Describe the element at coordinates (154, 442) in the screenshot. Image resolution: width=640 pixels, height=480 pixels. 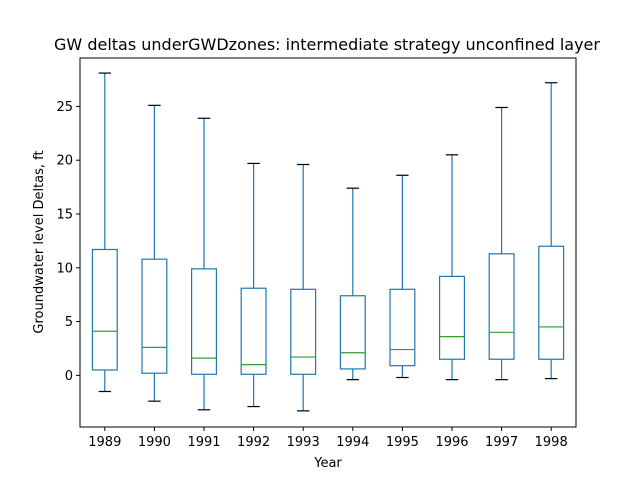
I see `x-tick-label: 1990` at that location.